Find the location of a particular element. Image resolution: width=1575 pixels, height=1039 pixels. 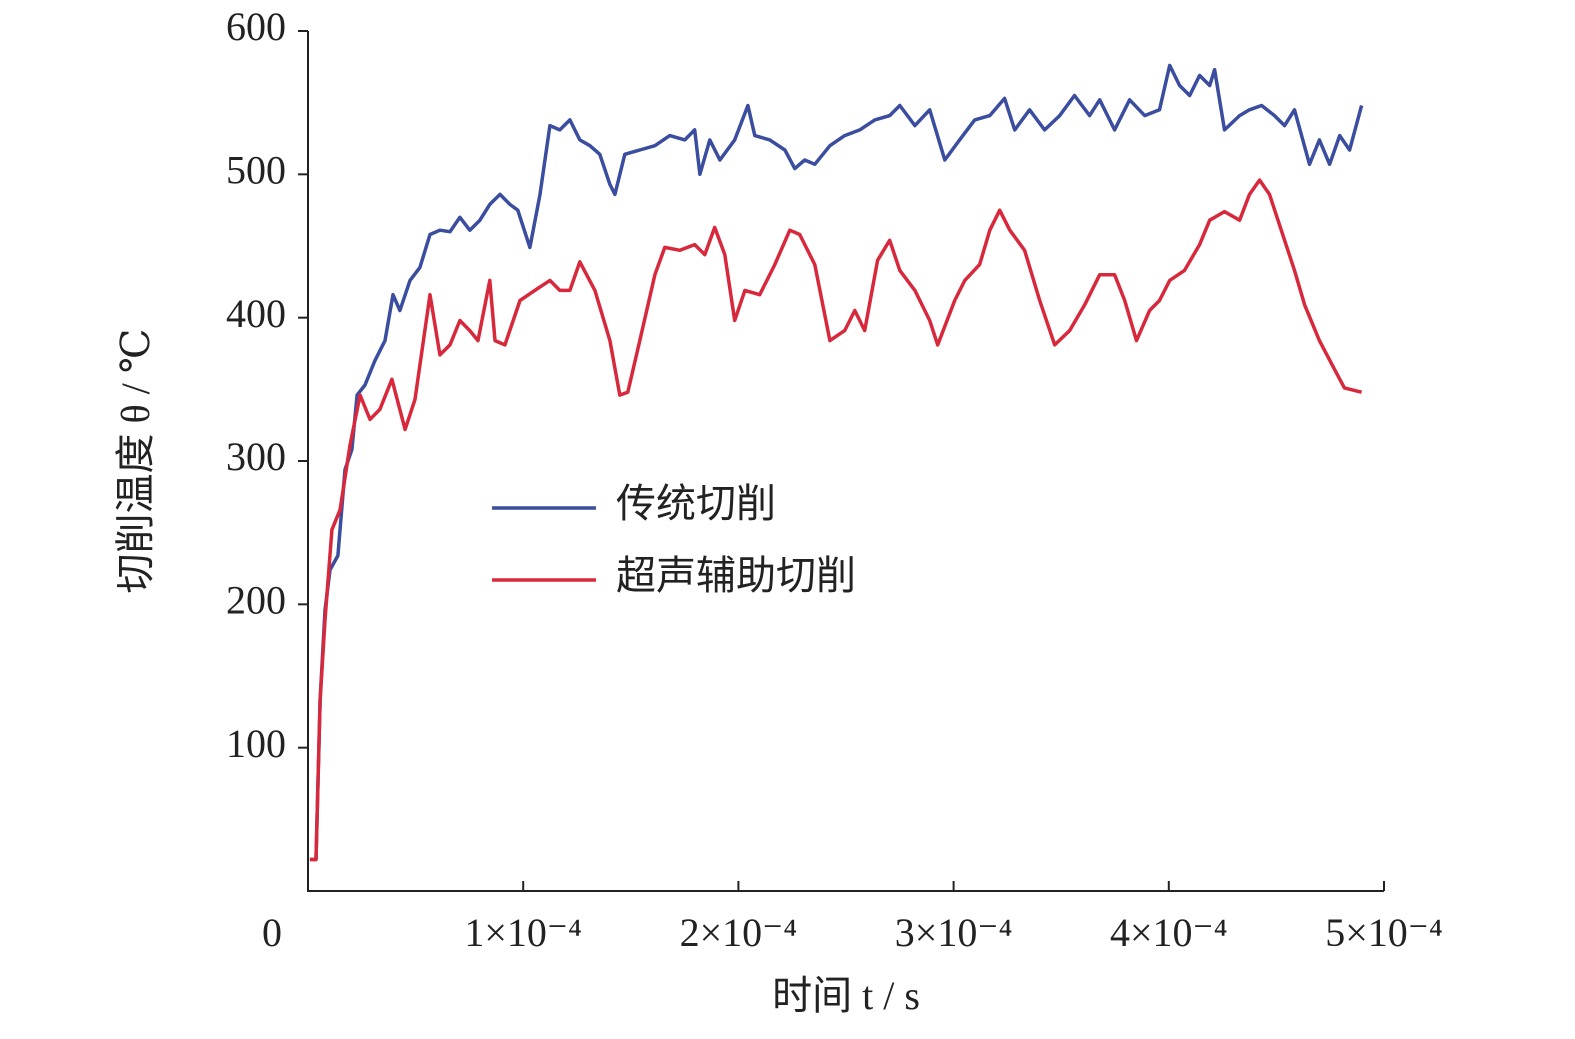

y-tick-label: 300 is located at coordinates (256, 456).